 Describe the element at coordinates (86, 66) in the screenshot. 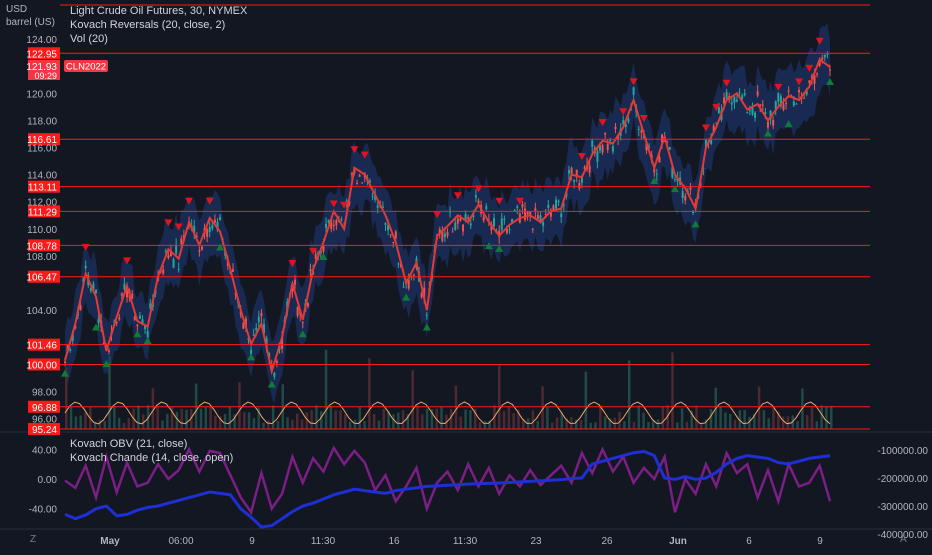

I see `ticker-badge` at that location.